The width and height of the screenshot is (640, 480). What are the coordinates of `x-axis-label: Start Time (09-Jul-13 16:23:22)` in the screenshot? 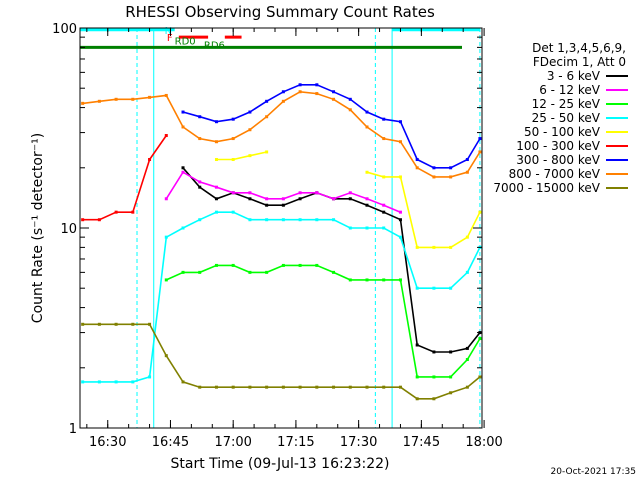 It's located at (279, 464).